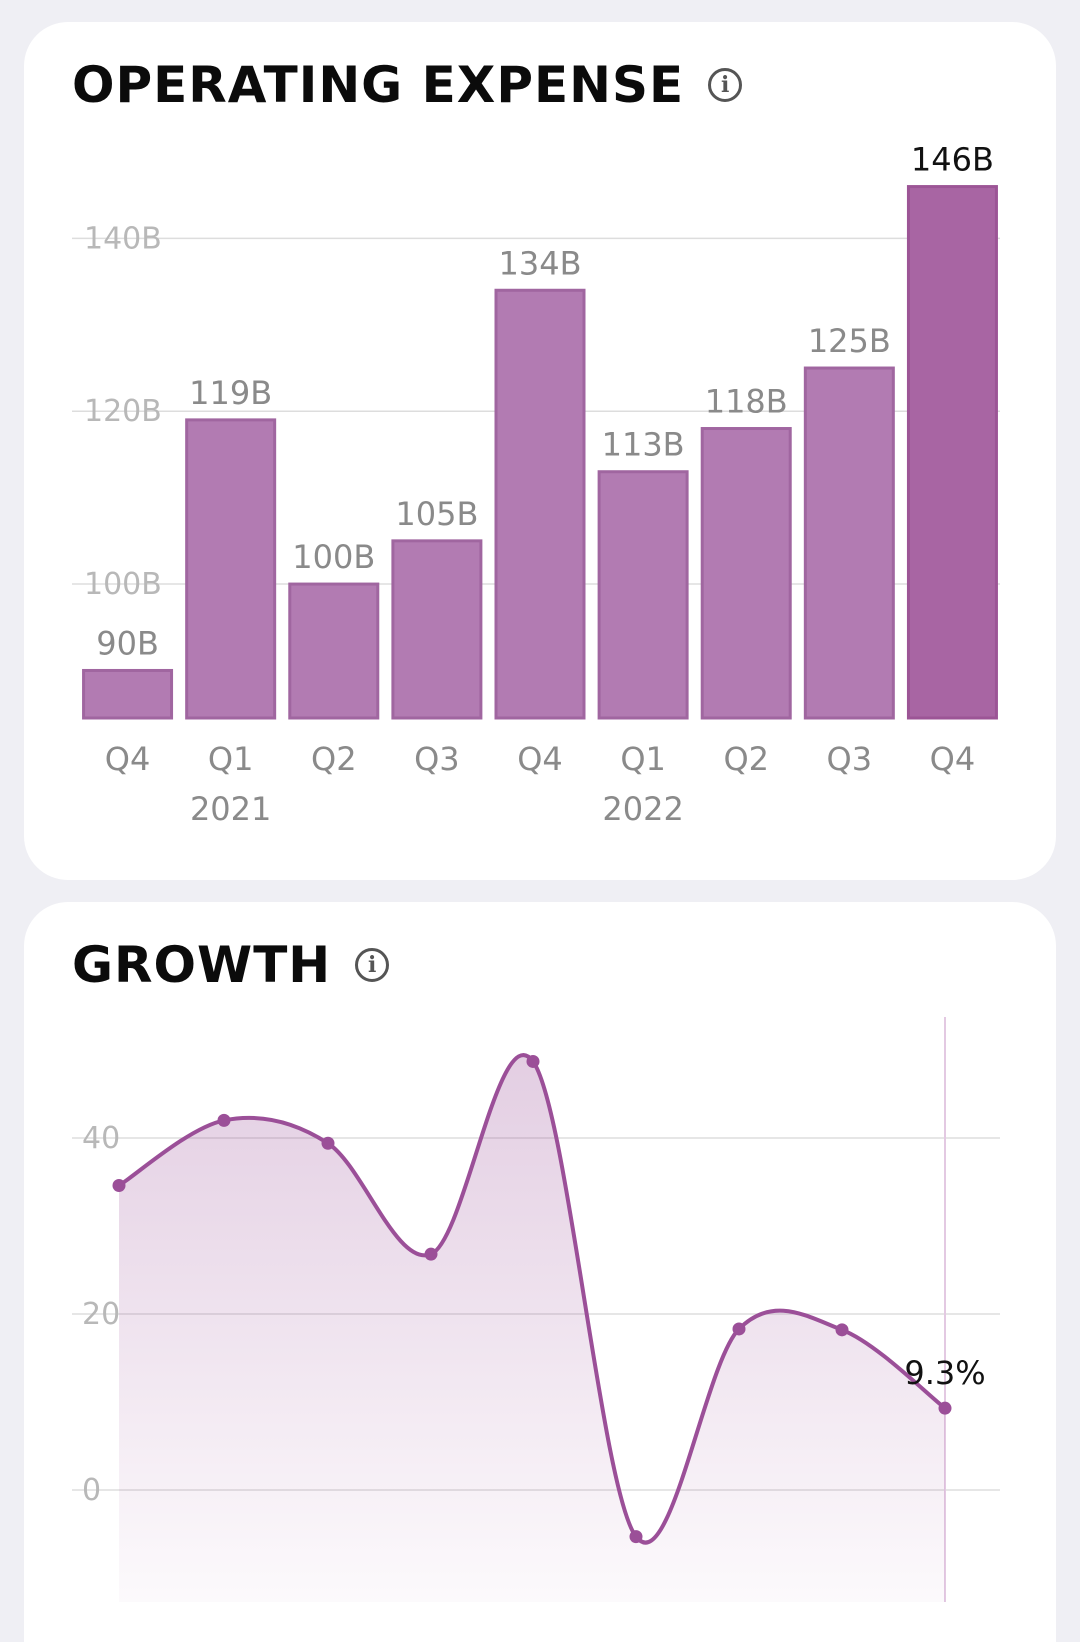 This screenshot has width=1080, height=1642. What do you see at coordinates (333, 557) in the screenshot?
I see `bar-value-label: 100B` at bounding box center [333, 557].